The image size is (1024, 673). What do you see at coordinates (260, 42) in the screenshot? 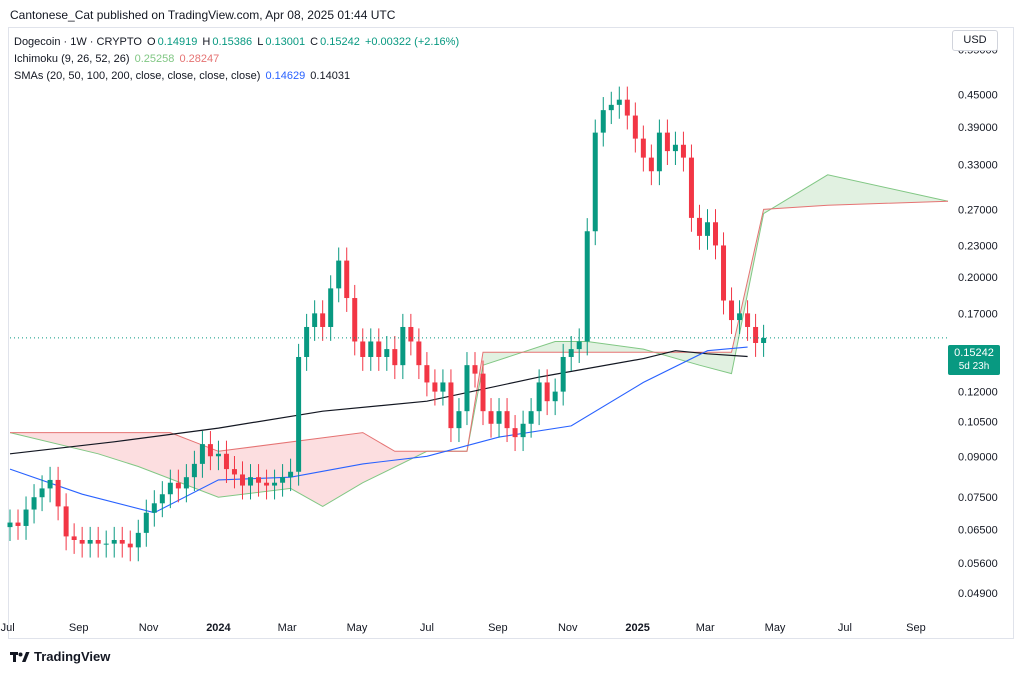
I see `legend-low-label: L` at bounding box center [260, 42].